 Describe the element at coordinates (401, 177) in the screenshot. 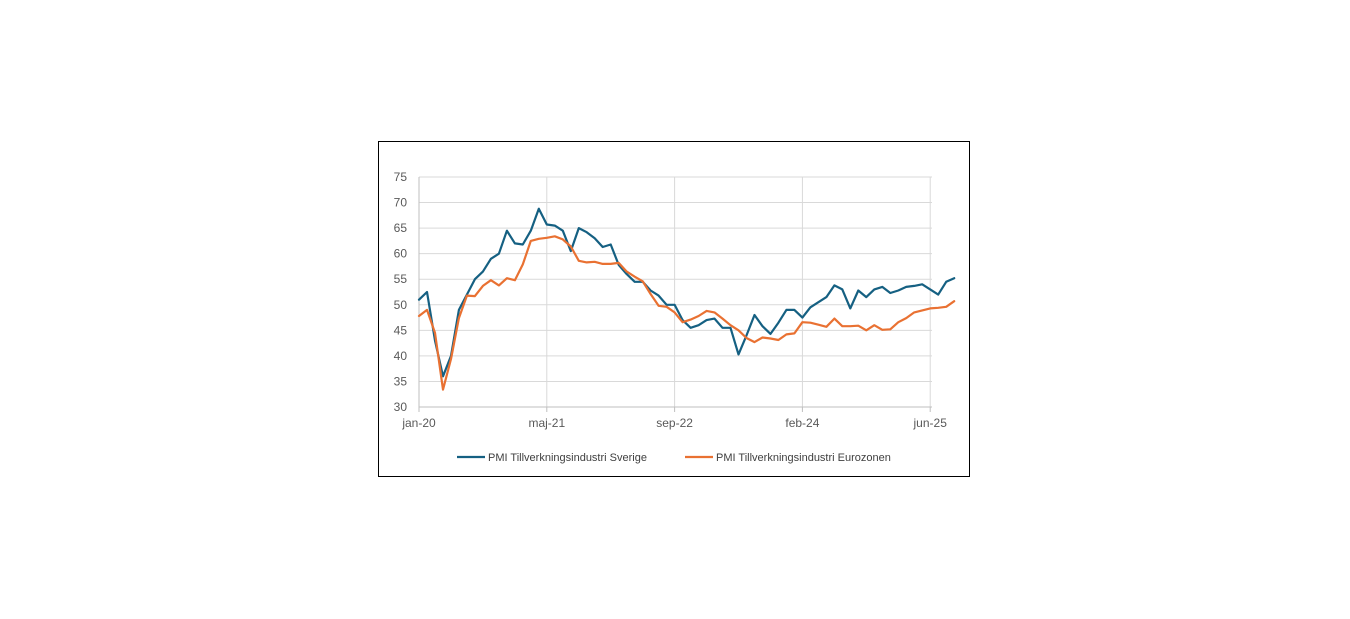

I see `y-tick-label: 75` at that location.